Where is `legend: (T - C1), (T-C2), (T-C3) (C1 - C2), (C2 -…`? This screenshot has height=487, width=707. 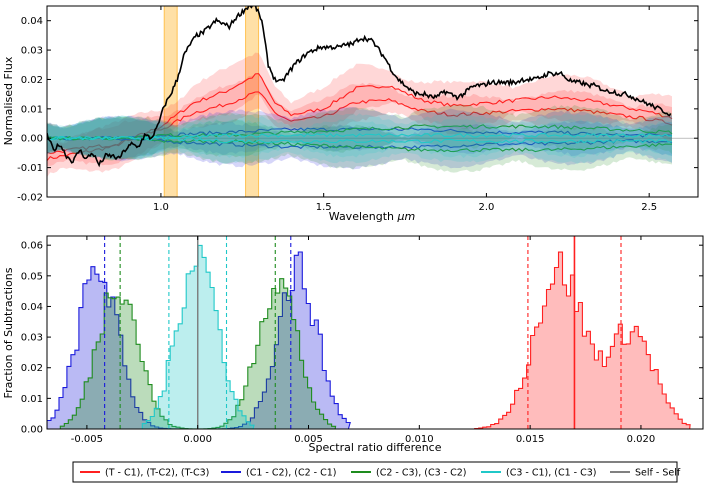
legend: (T - C1), (T-C2), (T-C3) (C1 - C2), (C2 -… is located at coordinates (376, 472).